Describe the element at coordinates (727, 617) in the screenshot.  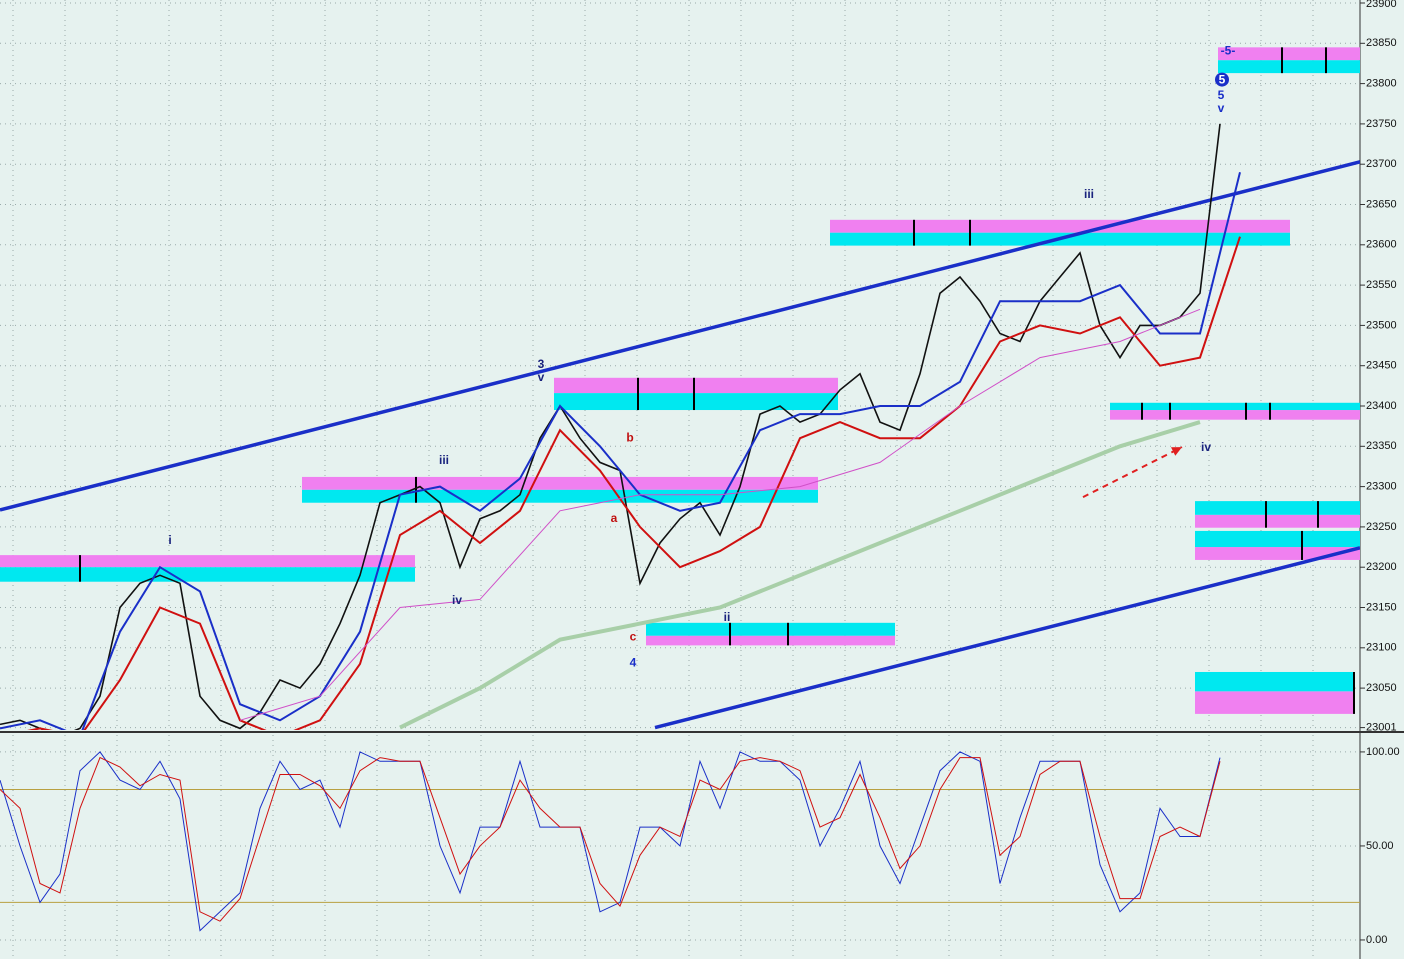
I see `wave-label: ii` at that location.